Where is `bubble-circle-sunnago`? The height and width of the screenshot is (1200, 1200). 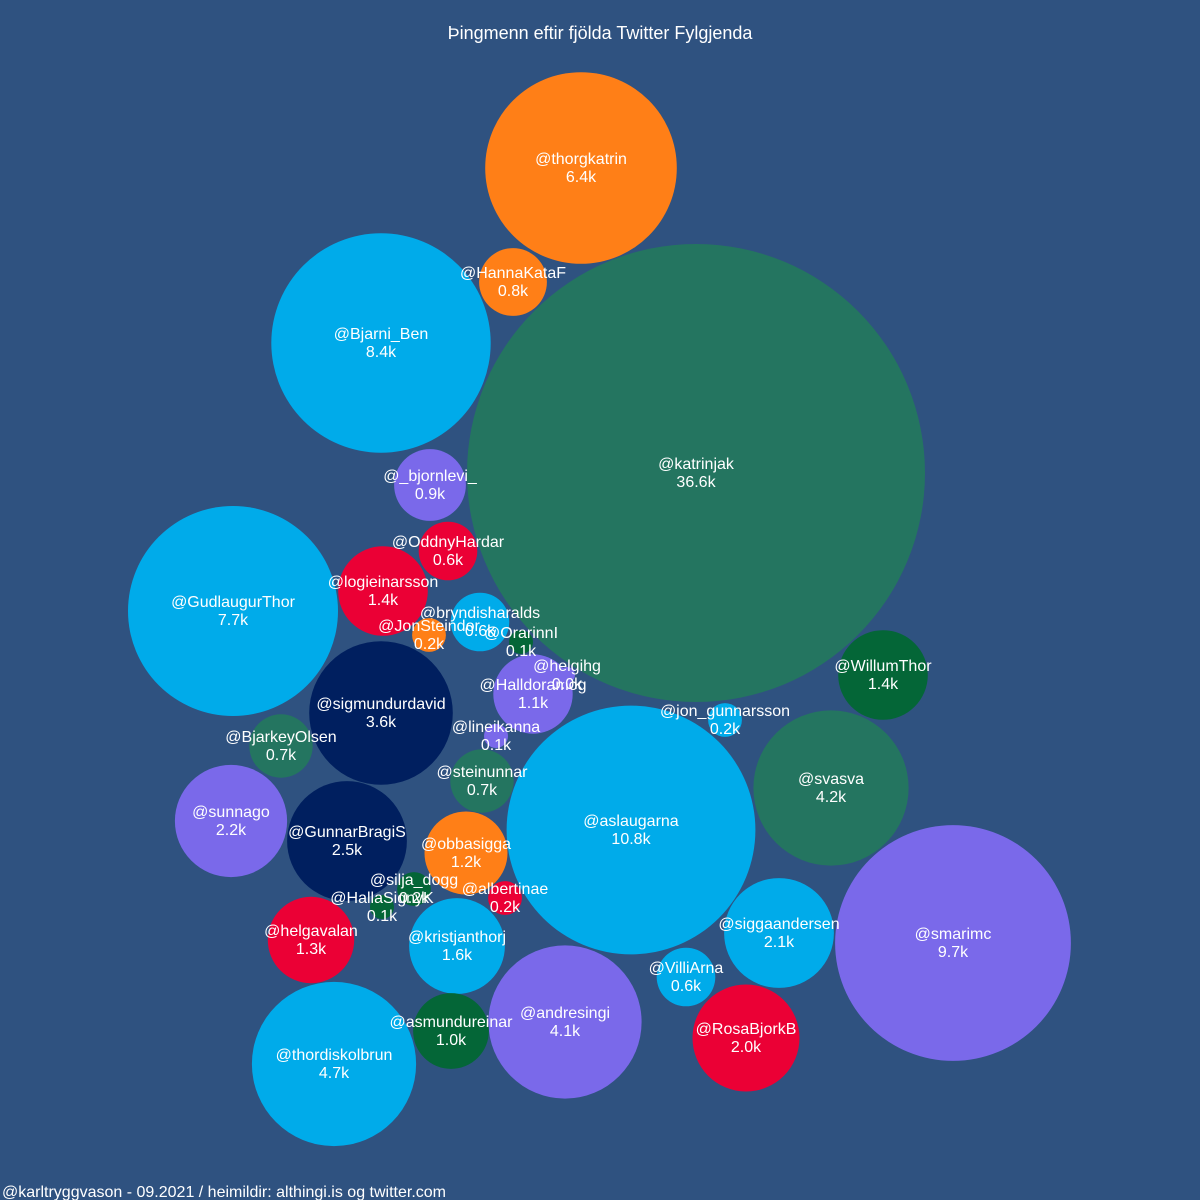 bubble-circle-sunnago is located at coordinates (231, 821).